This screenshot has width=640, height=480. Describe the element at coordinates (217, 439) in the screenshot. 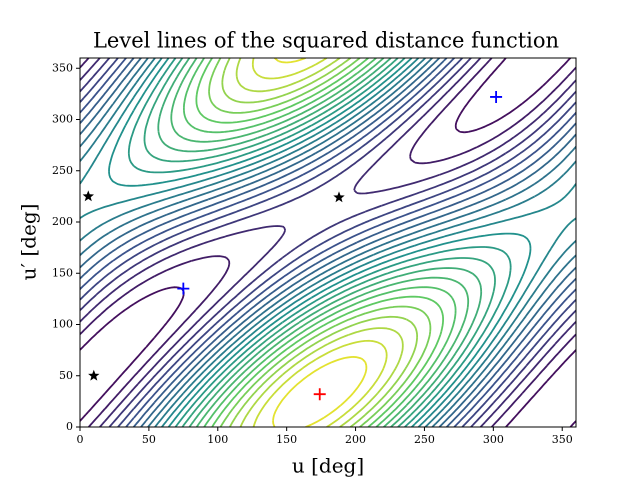

I see `x-tick-label: 100` at that location.